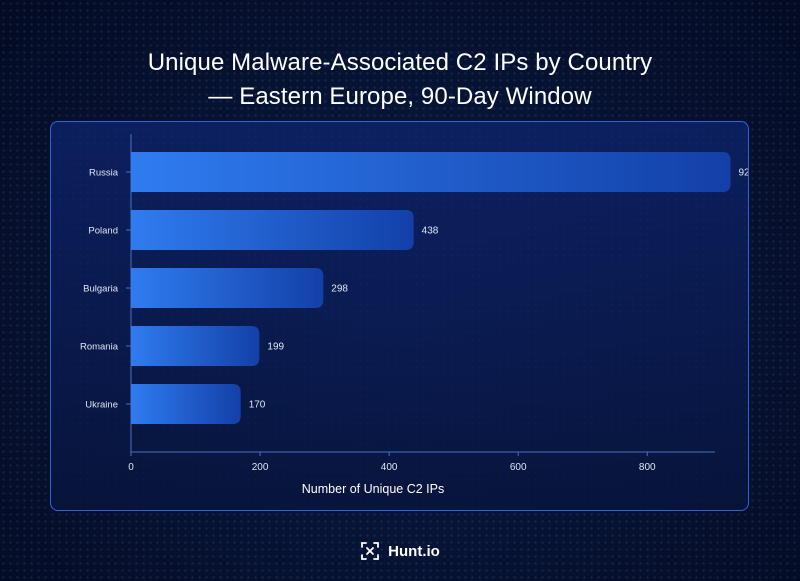 This screenshot has width=800, height=581. Describe the element at coordinates (518, 467) in the screenshot. I see `x-tick-label: 600` at that location.